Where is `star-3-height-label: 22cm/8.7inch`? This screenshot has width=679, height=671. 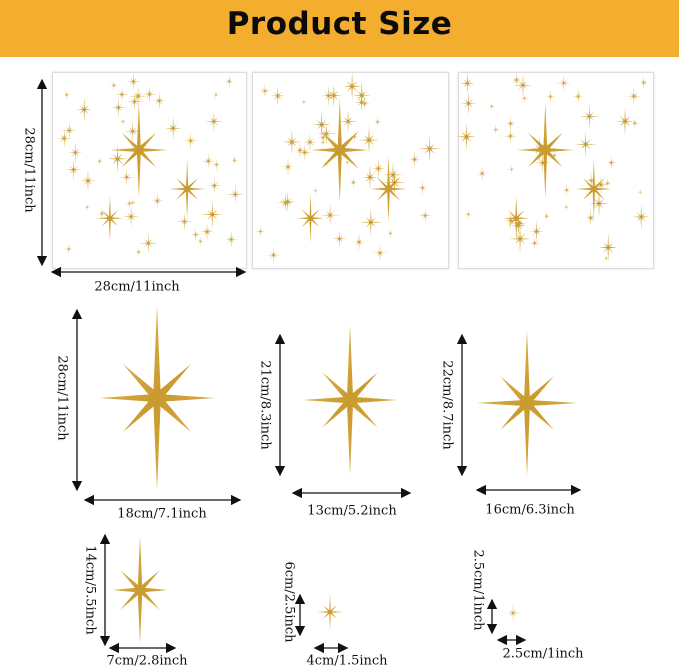
star-3-height-label: 22cm/8.7inch is located at coordinates (447, 405).